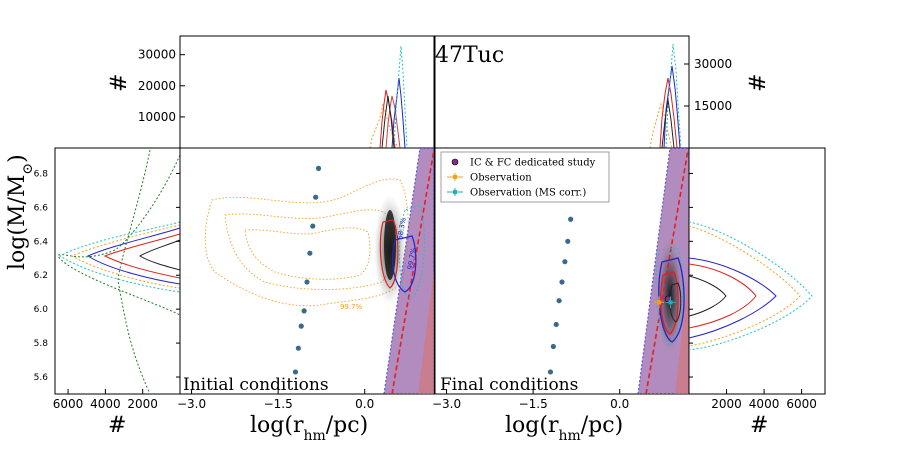 Image resolution: width=897 pixels, height=449 pixels. Describe the element at coordinates (307, 270) in the screenshot. I see `grid-points-initial` at that location.